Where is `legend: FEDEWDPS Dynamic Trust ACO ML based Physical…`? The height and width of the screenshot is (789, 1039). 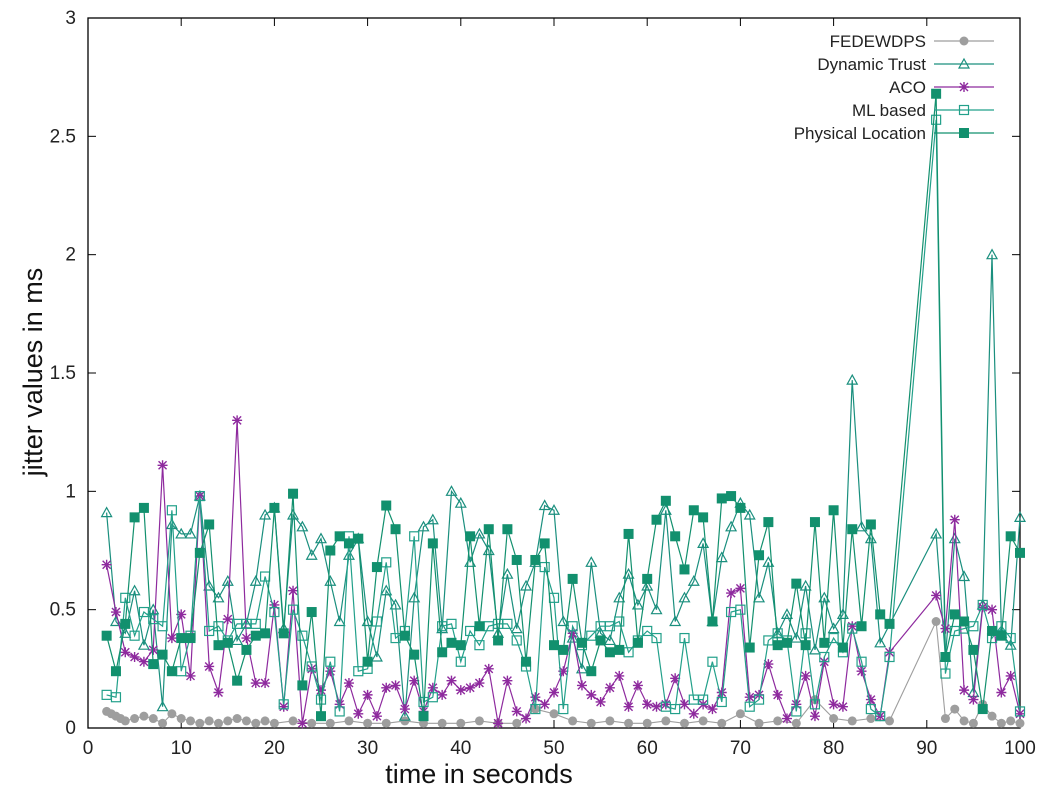
legend: FEDEWDPS Dynamic Trust ACO ML based Physical… is located at coordinates (894, 87).